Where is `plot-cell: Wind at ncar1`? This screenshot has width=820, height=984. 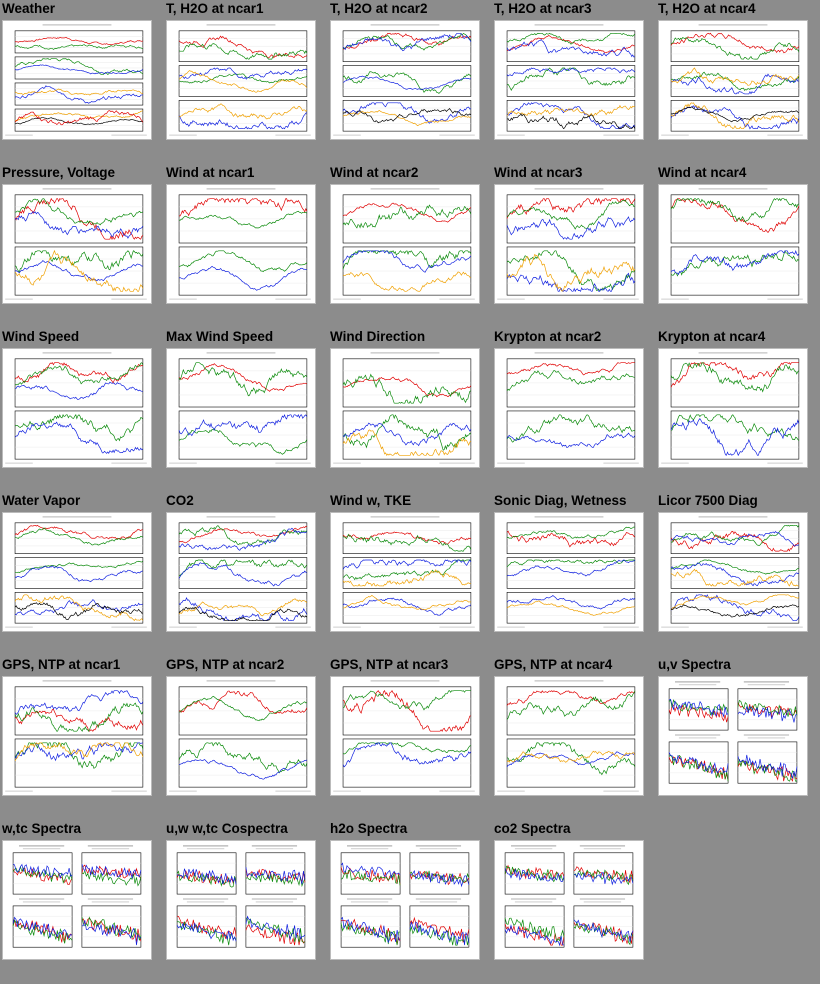 plot-cell: Wind at ncar1 is located at coordinates (242, 244).